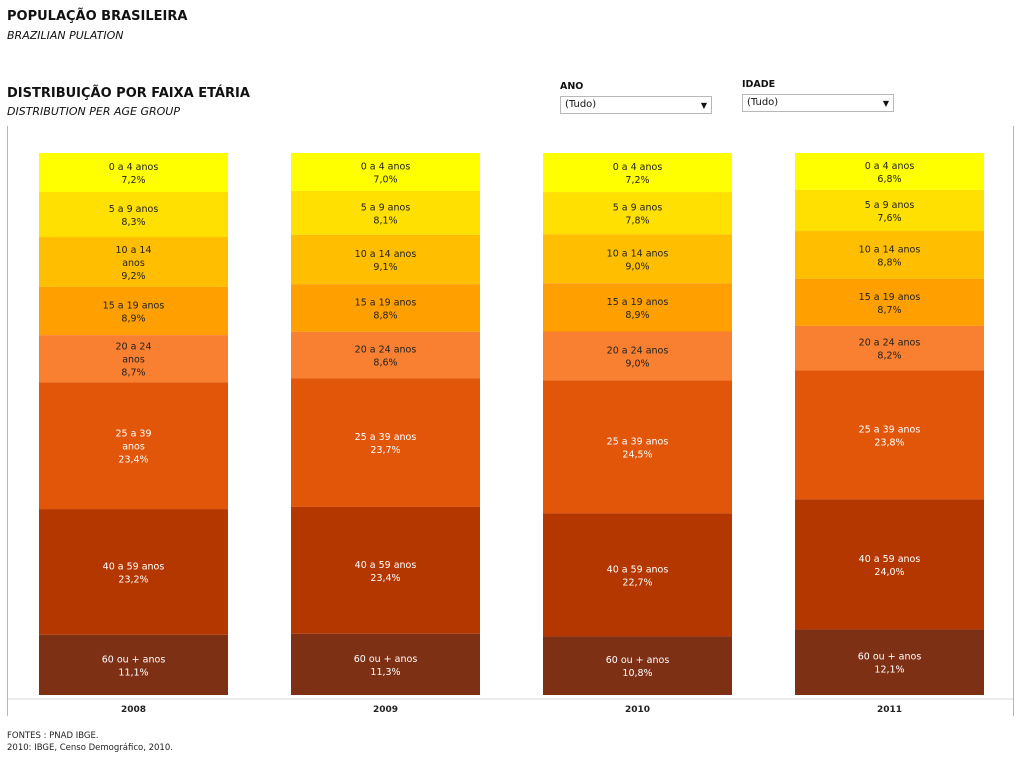 This screenshot has width=1024, height=768. I want to click on data-label-value: 8,9%, so click(637, 315).